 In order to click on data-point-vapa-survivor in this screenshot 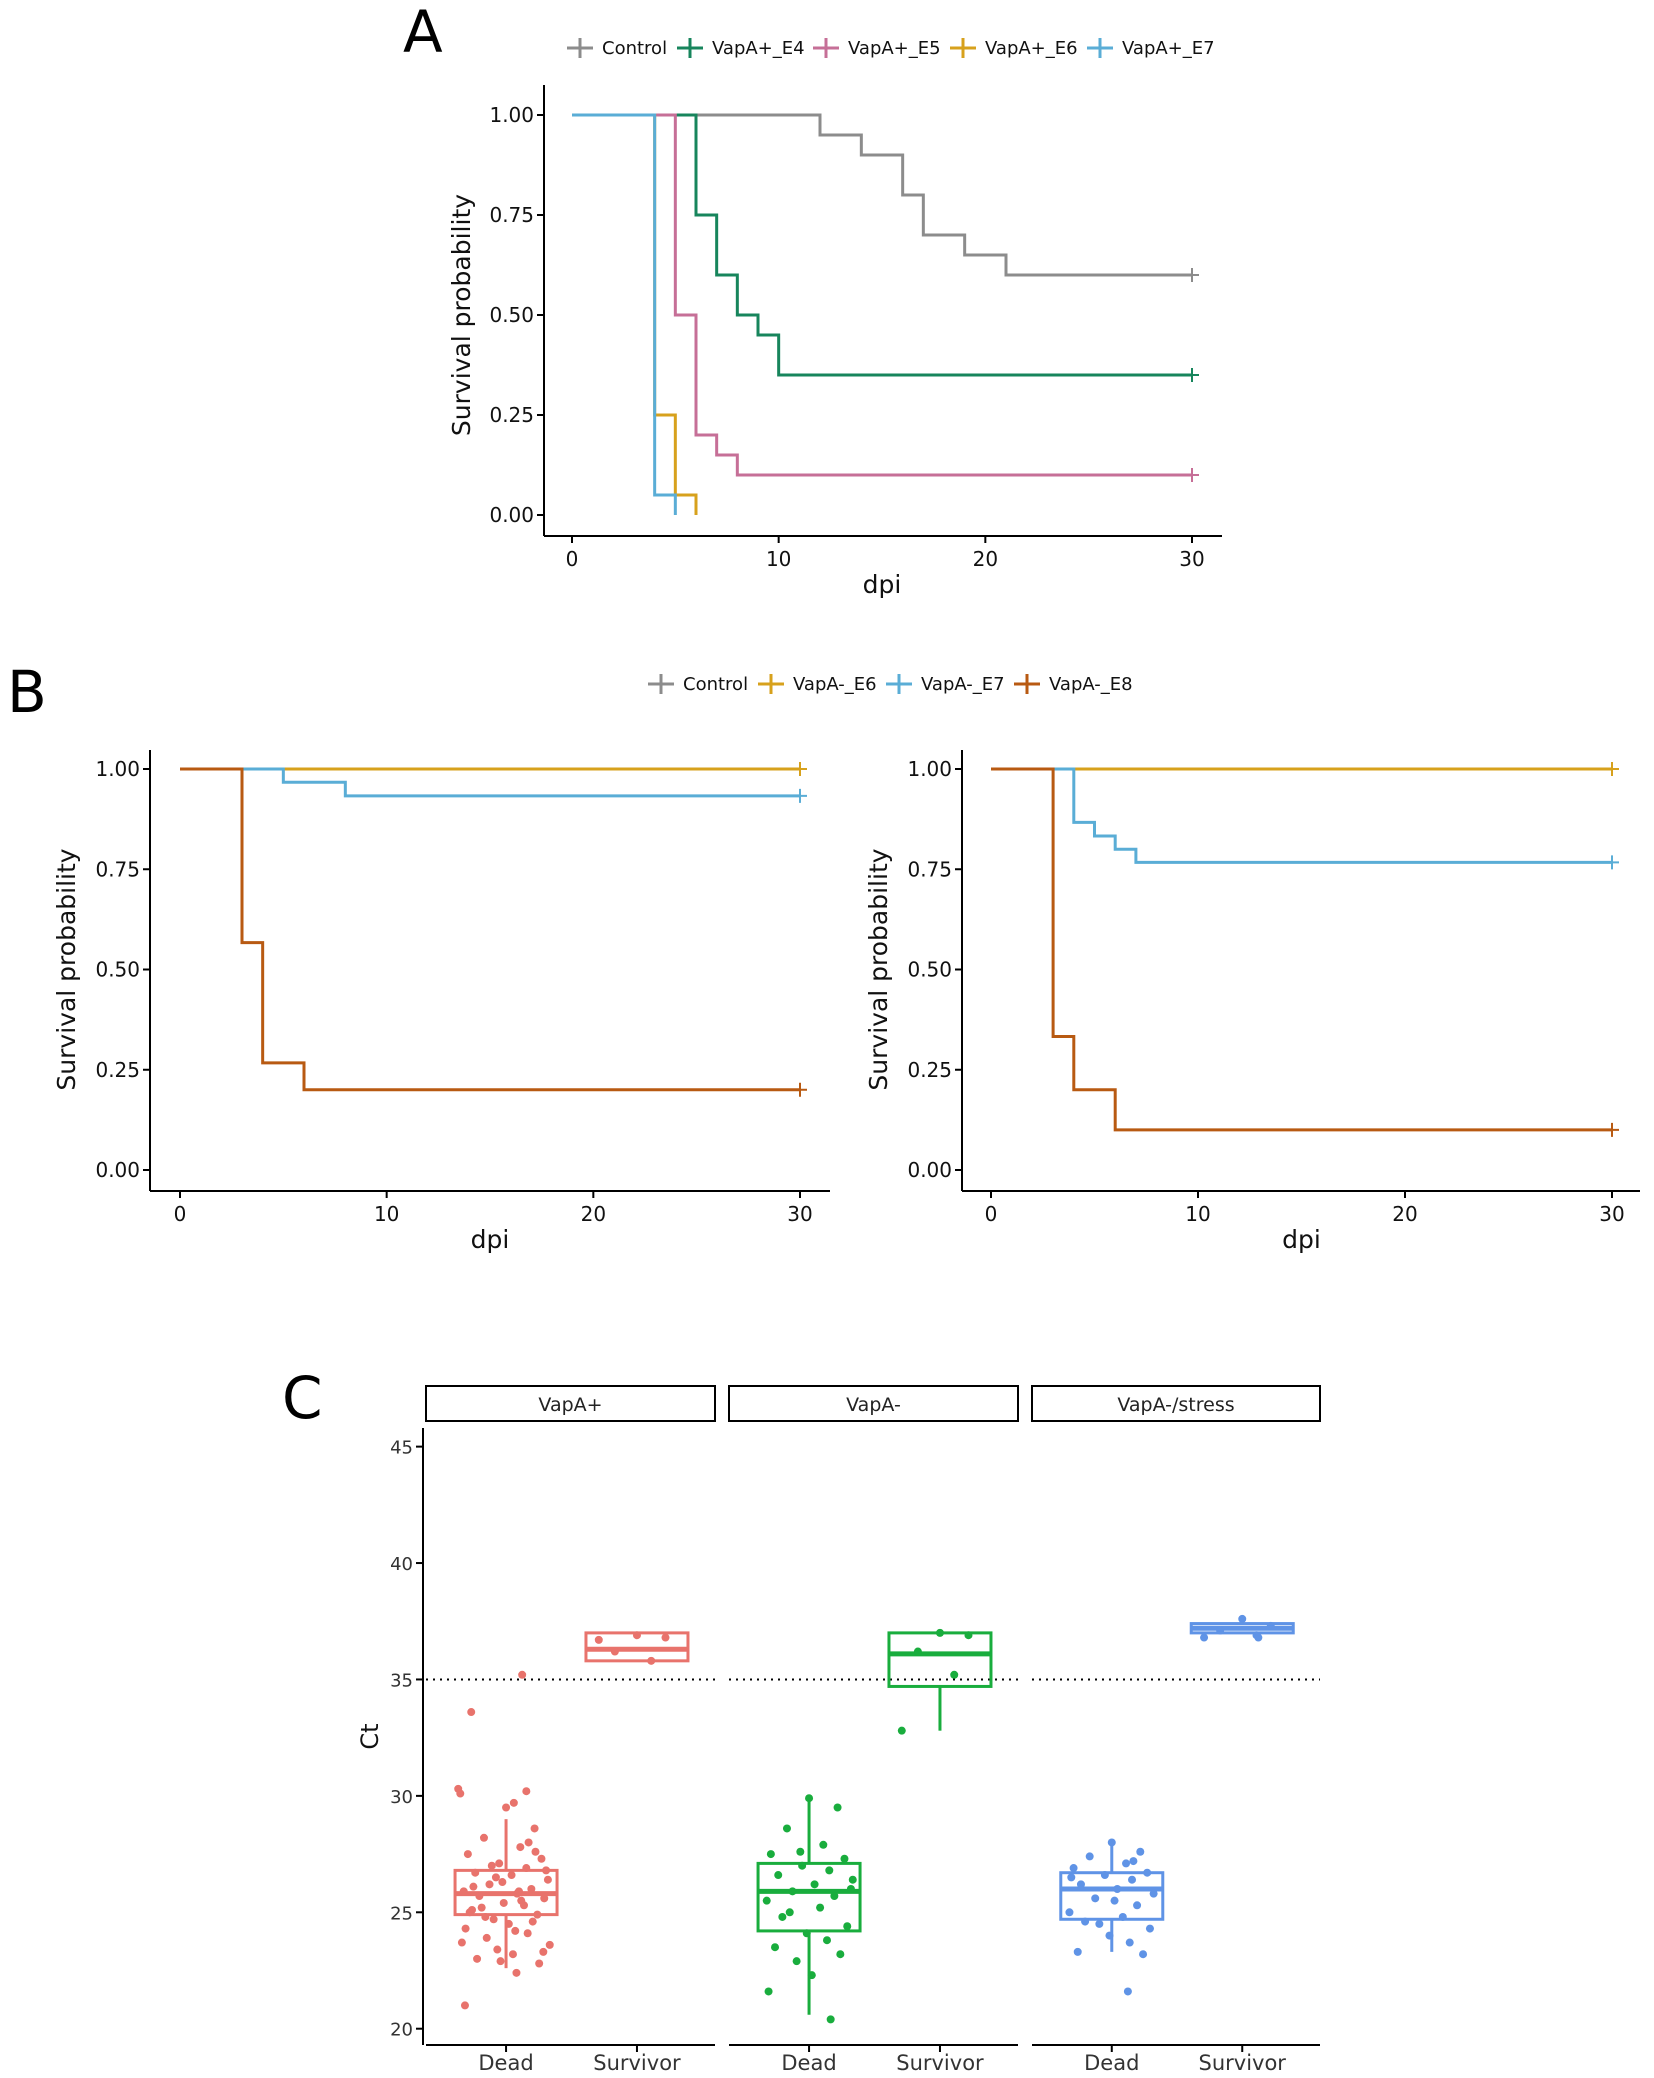, I will do `click(968, 1635)`.